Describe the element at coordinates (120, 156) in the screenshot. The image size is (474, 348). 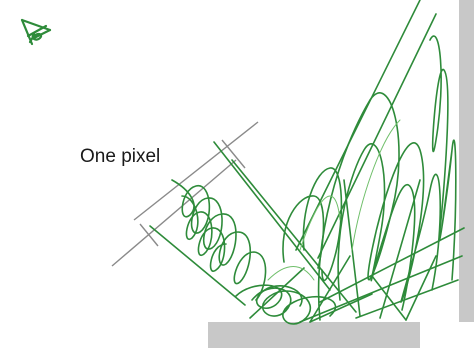
I see `one-pixel-label: One pixel` at that location.